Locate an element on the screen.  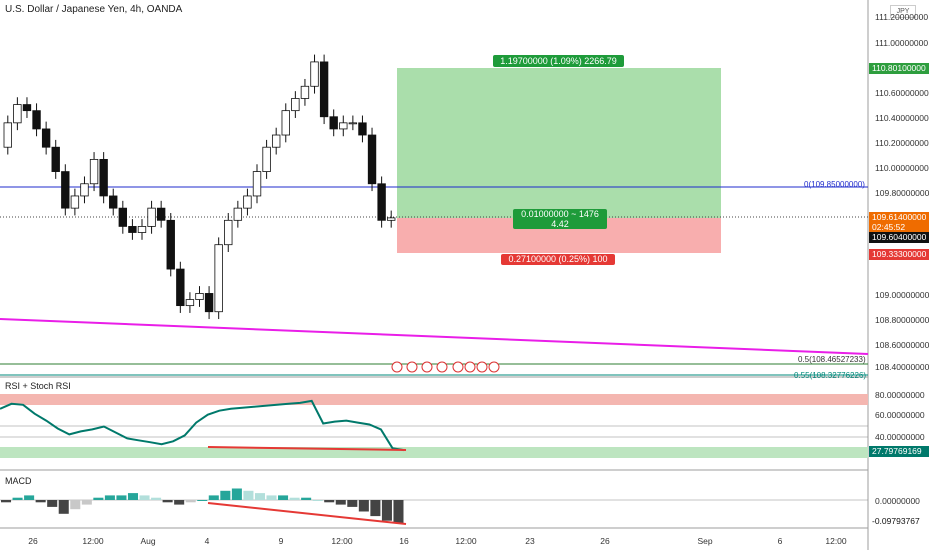
fib-label-0.55: 0.55(108.32776226) is located at coordinates (830, 375).